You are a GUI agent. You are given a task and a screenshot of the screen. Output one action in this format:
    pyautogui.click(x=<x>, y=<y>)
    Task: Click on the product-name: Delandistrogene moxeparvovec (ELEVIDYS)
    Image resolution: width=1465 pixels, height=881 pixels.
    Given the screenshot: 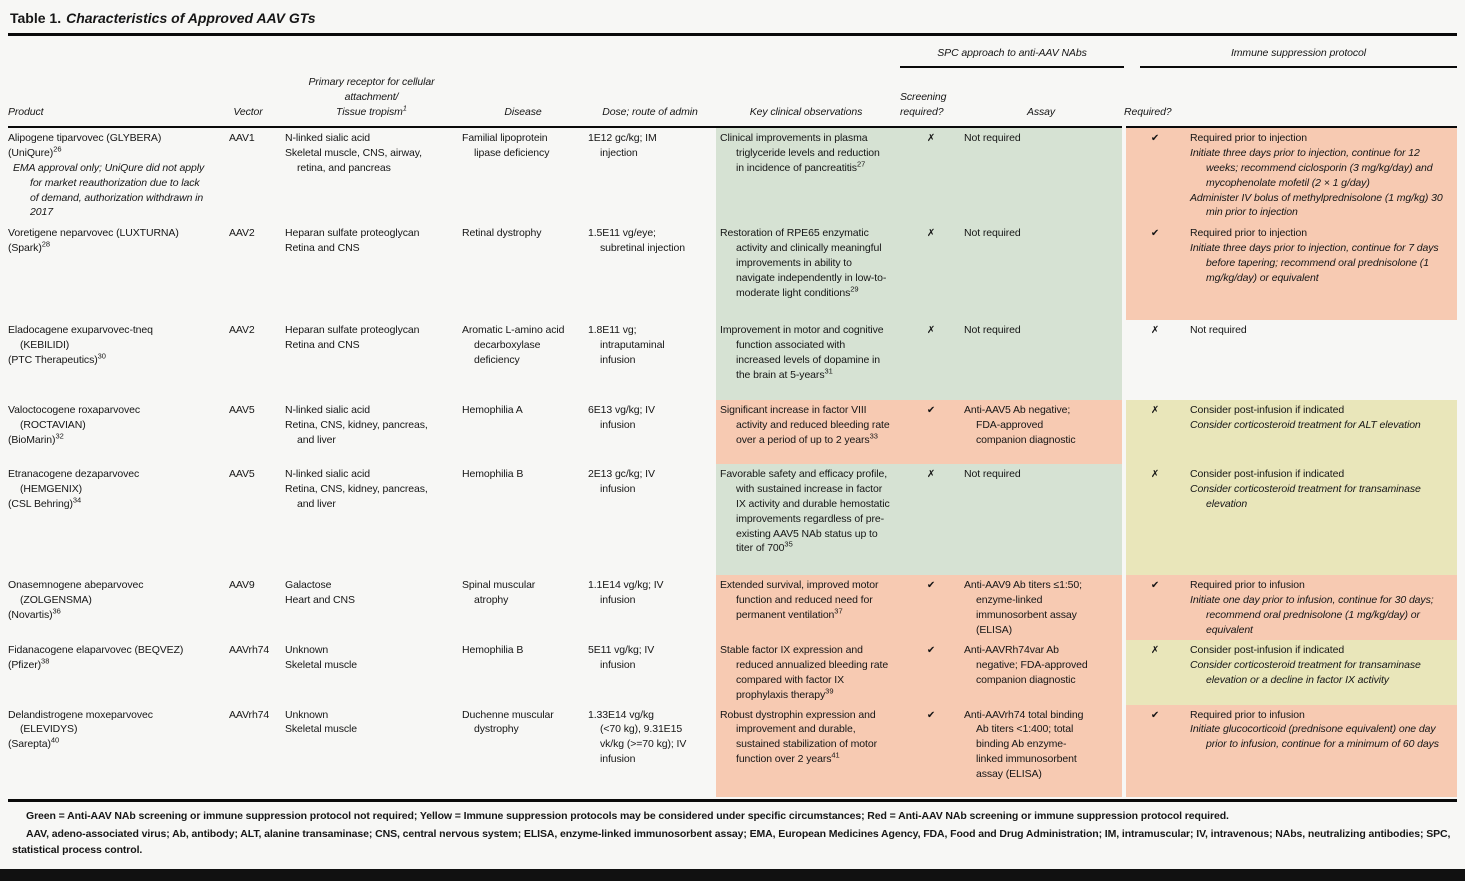 What is the action you would take?
    pyautogui.click(x=80, y=722)
    